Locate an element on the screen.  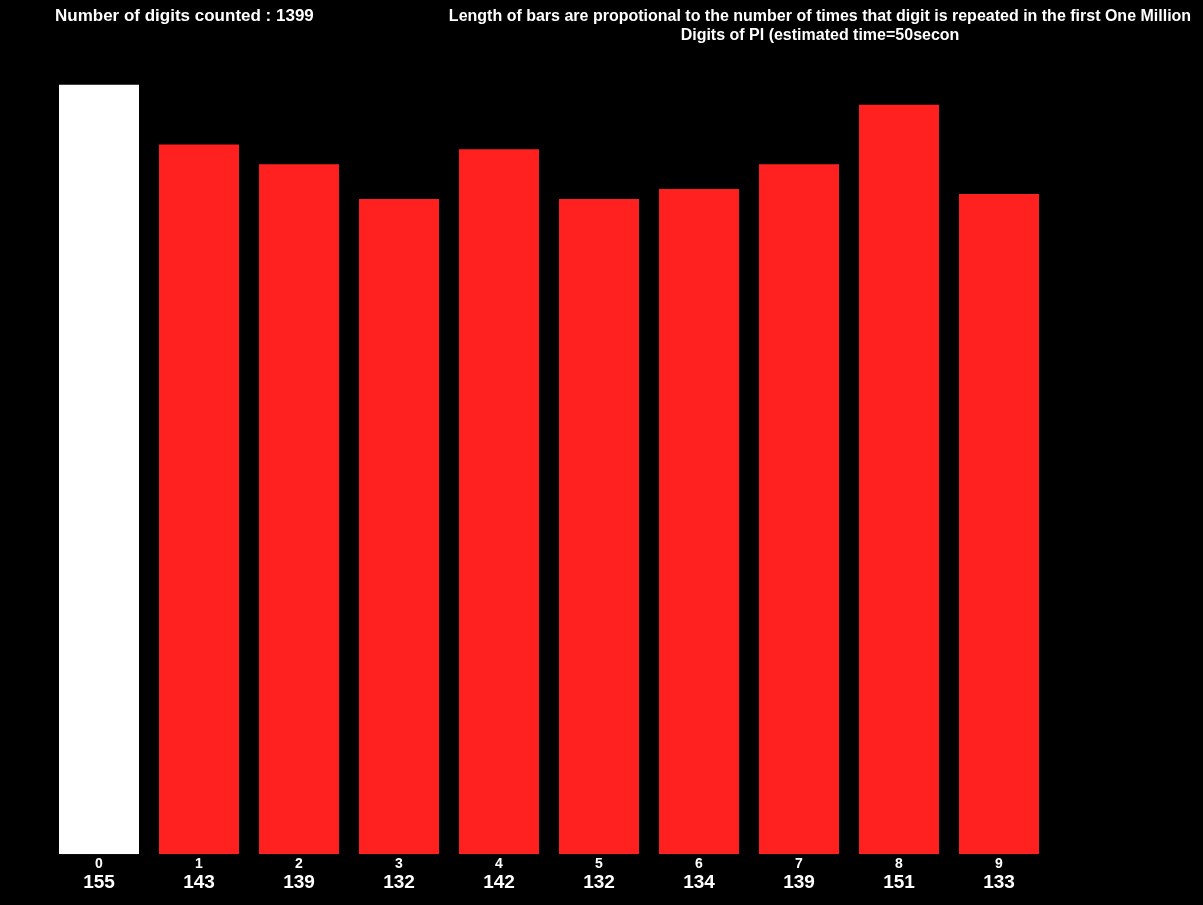
chart-subtitle: Length of bars are propotional to the number of times that digit is repeated in the first One Million Digits of PI (estimated time=50secon is located at coordinates (820, 25).